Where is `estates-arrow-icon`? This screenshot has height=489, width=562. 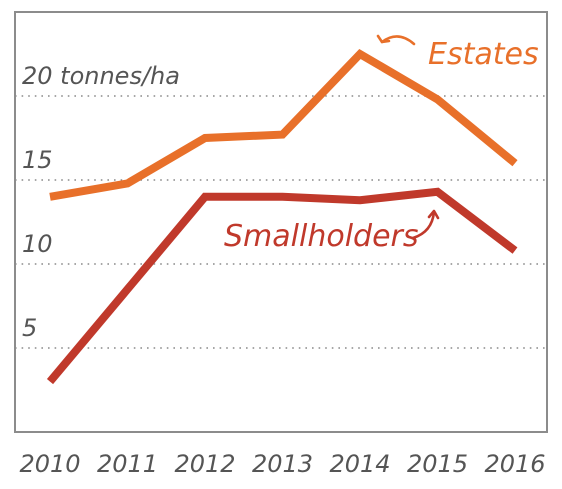
estates-arrow-icon is located at coordinates (398, 40).